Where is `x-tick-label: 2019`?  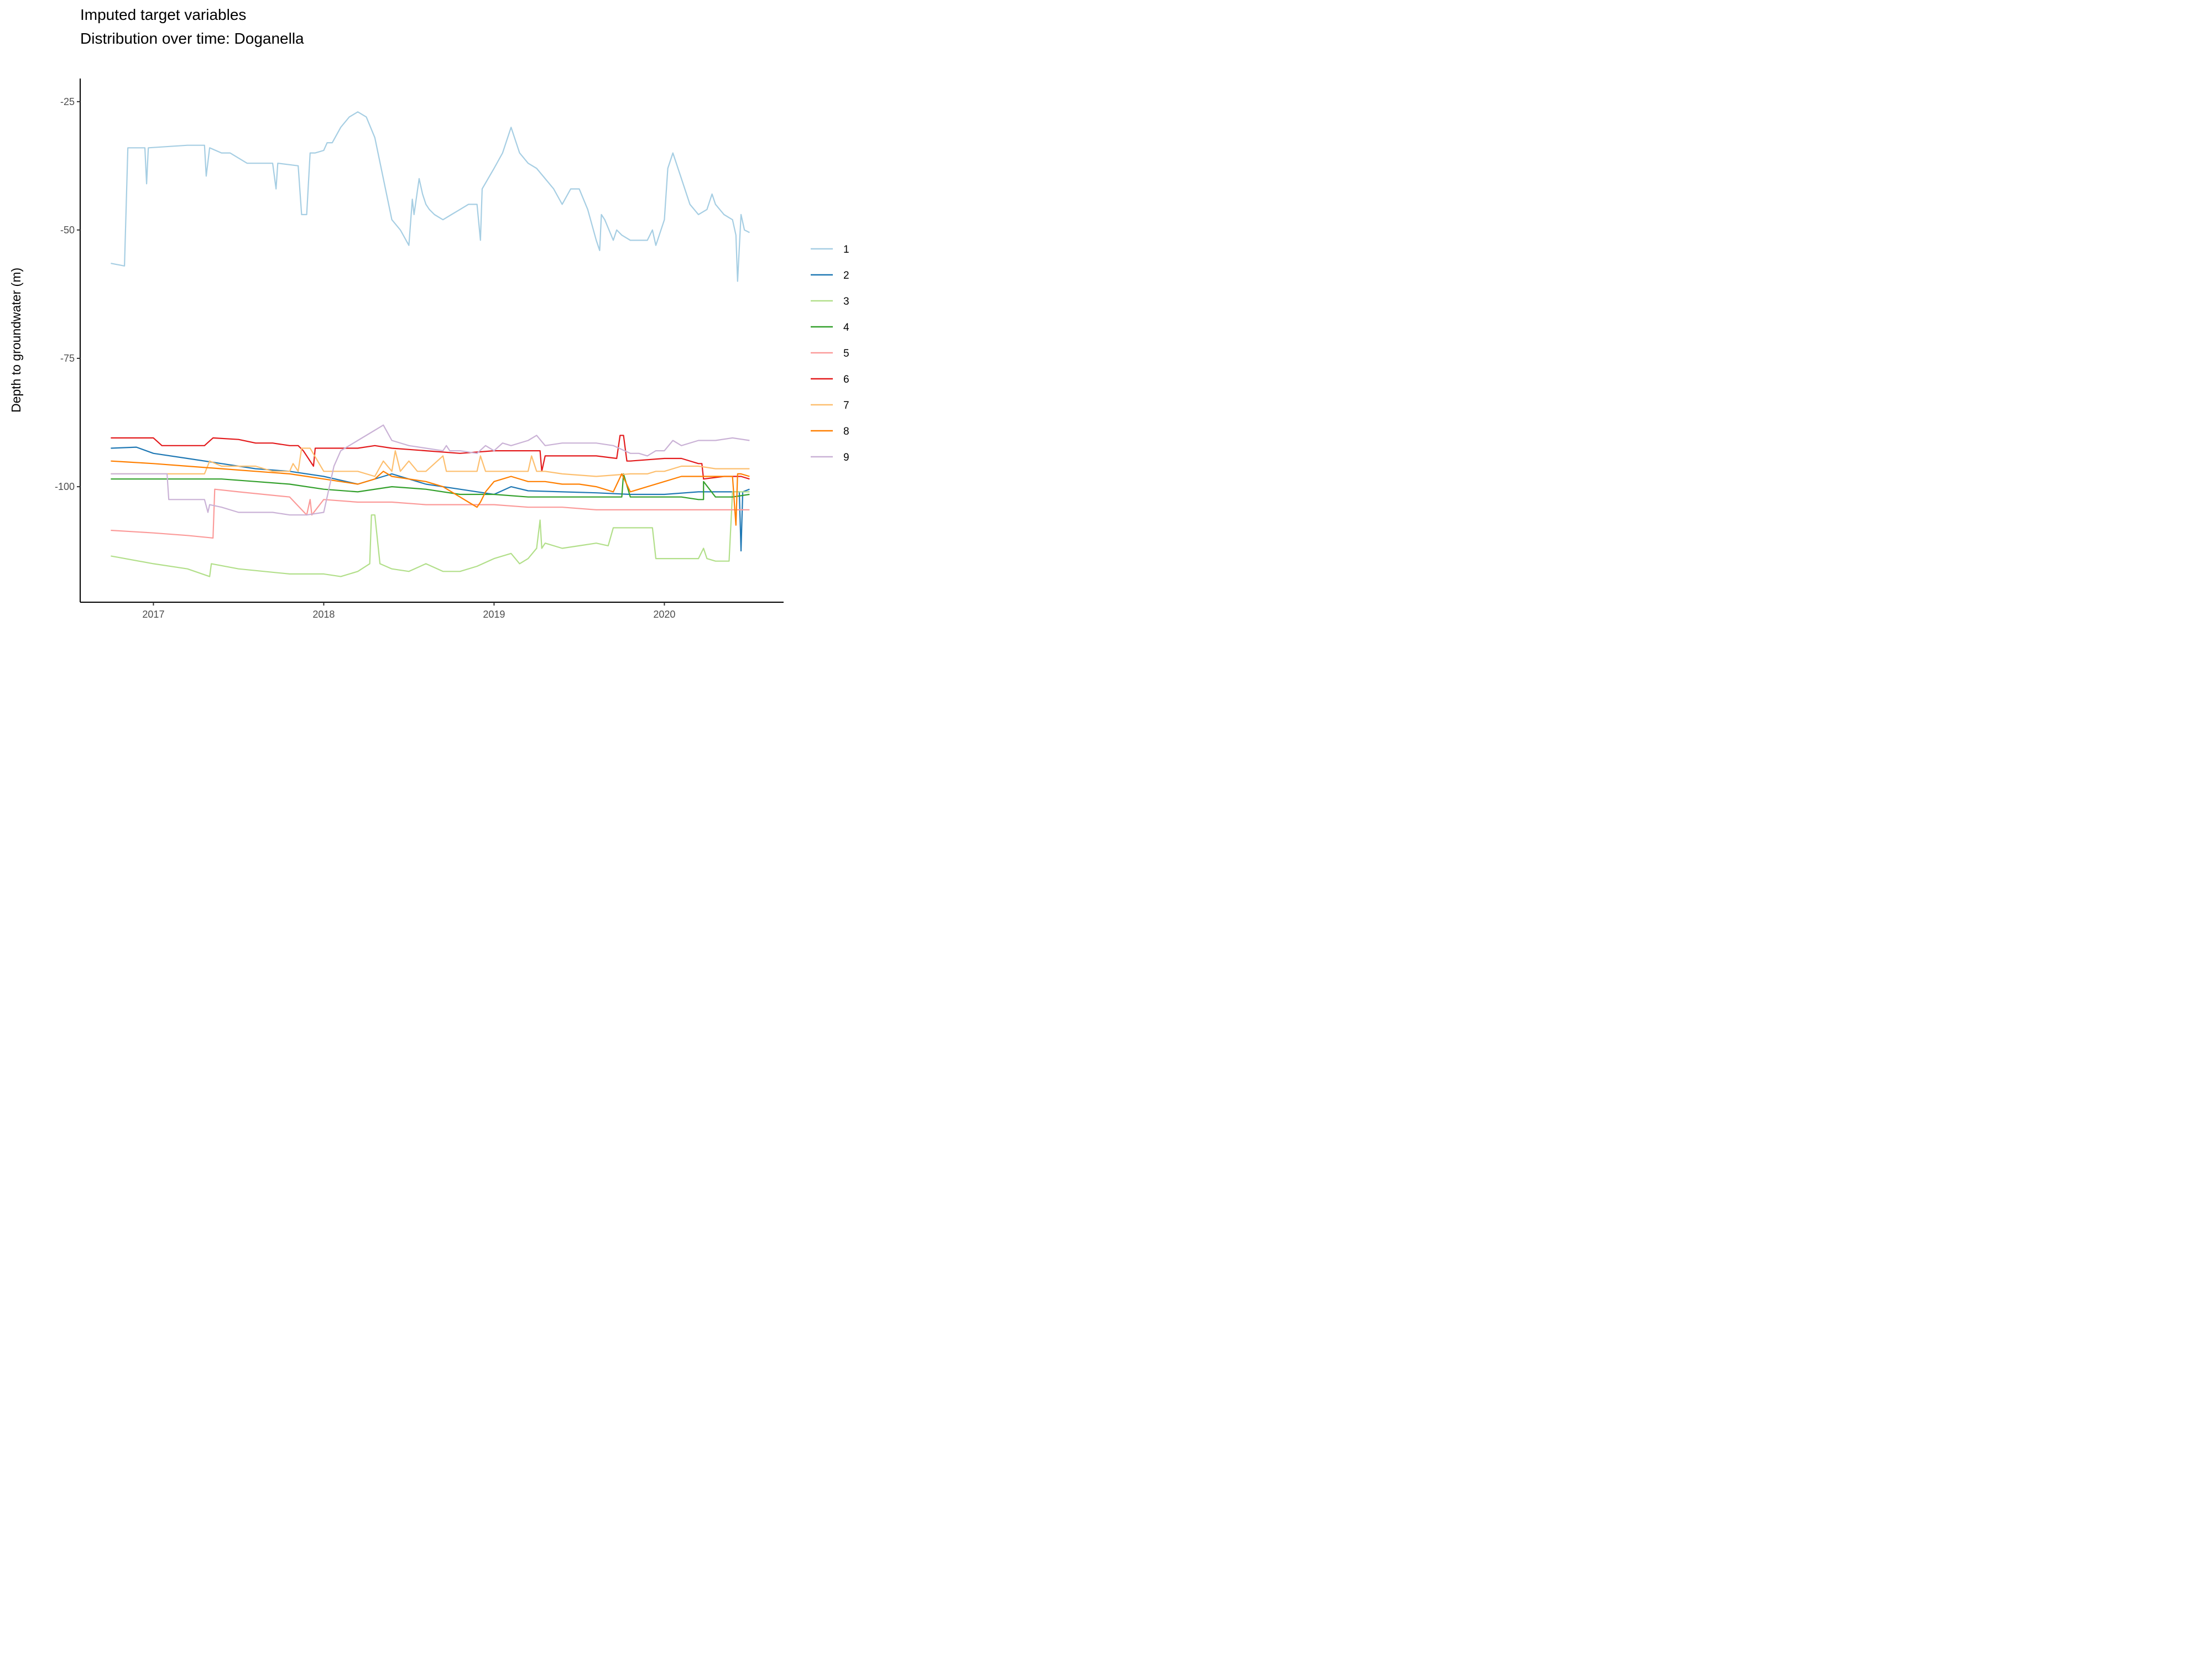 x-tick-label: 2019 is located at coordinates (494, 615).